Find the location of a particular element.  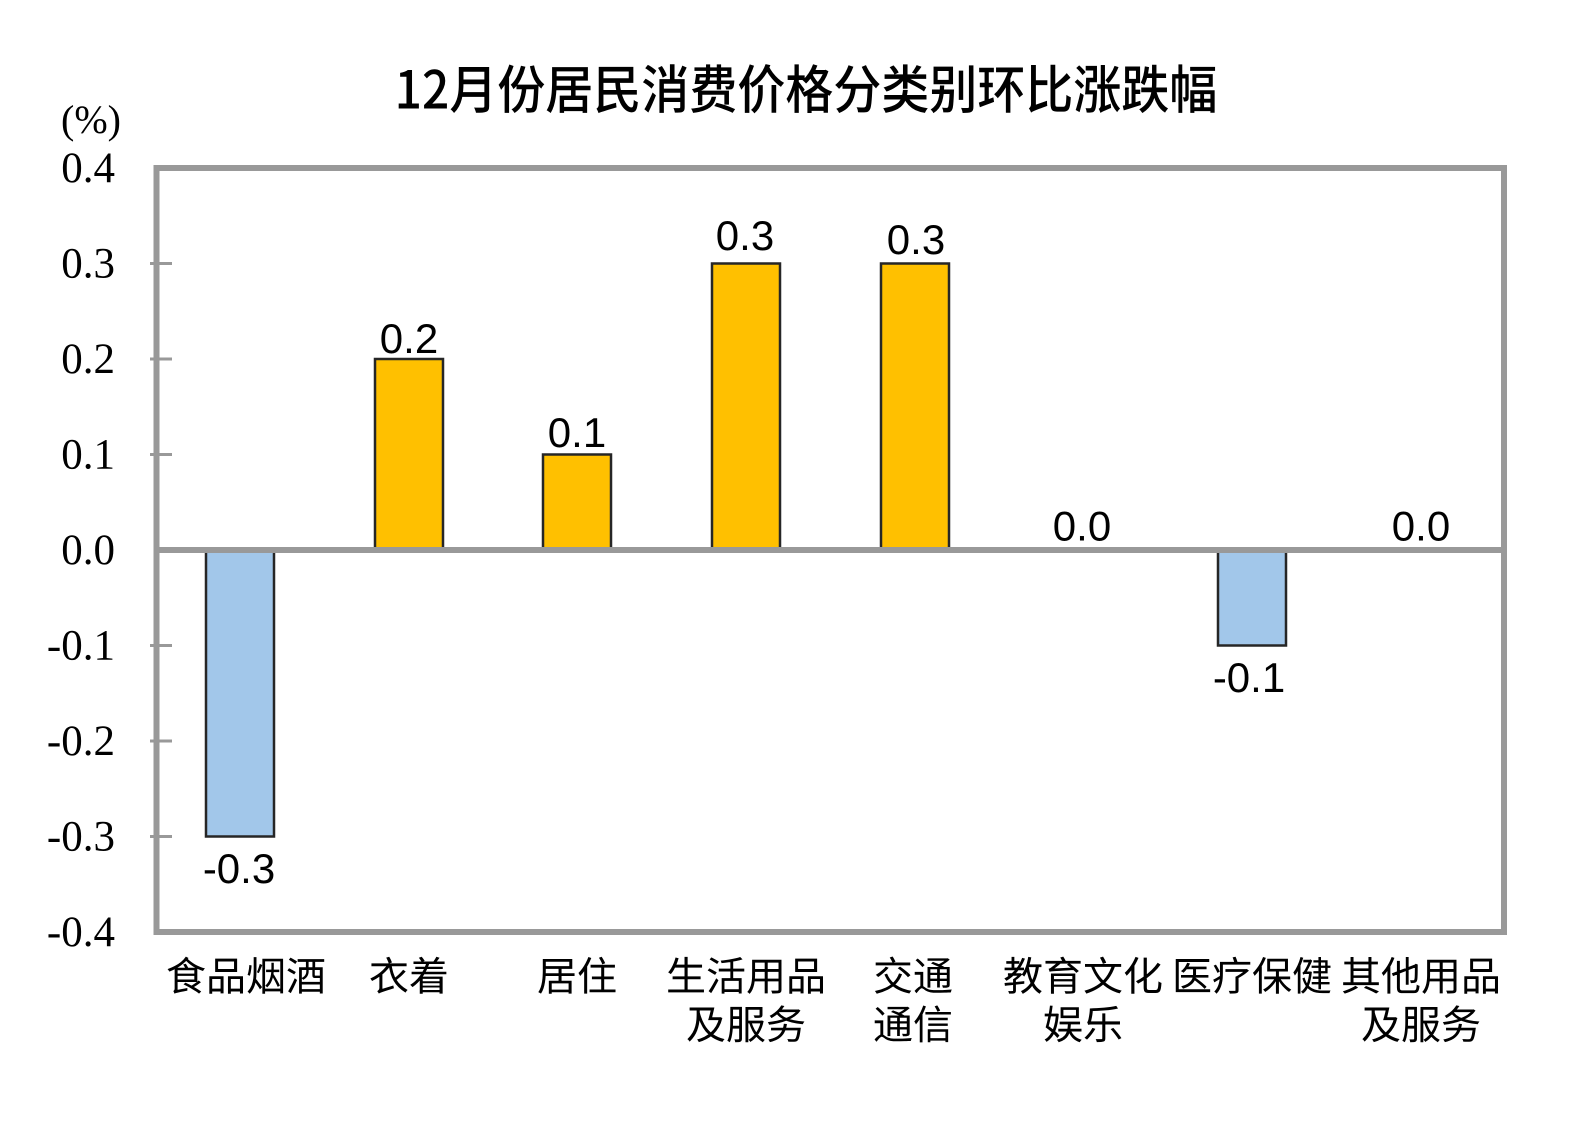

svg-text: 0.4 is located at coordinates (88, 168).